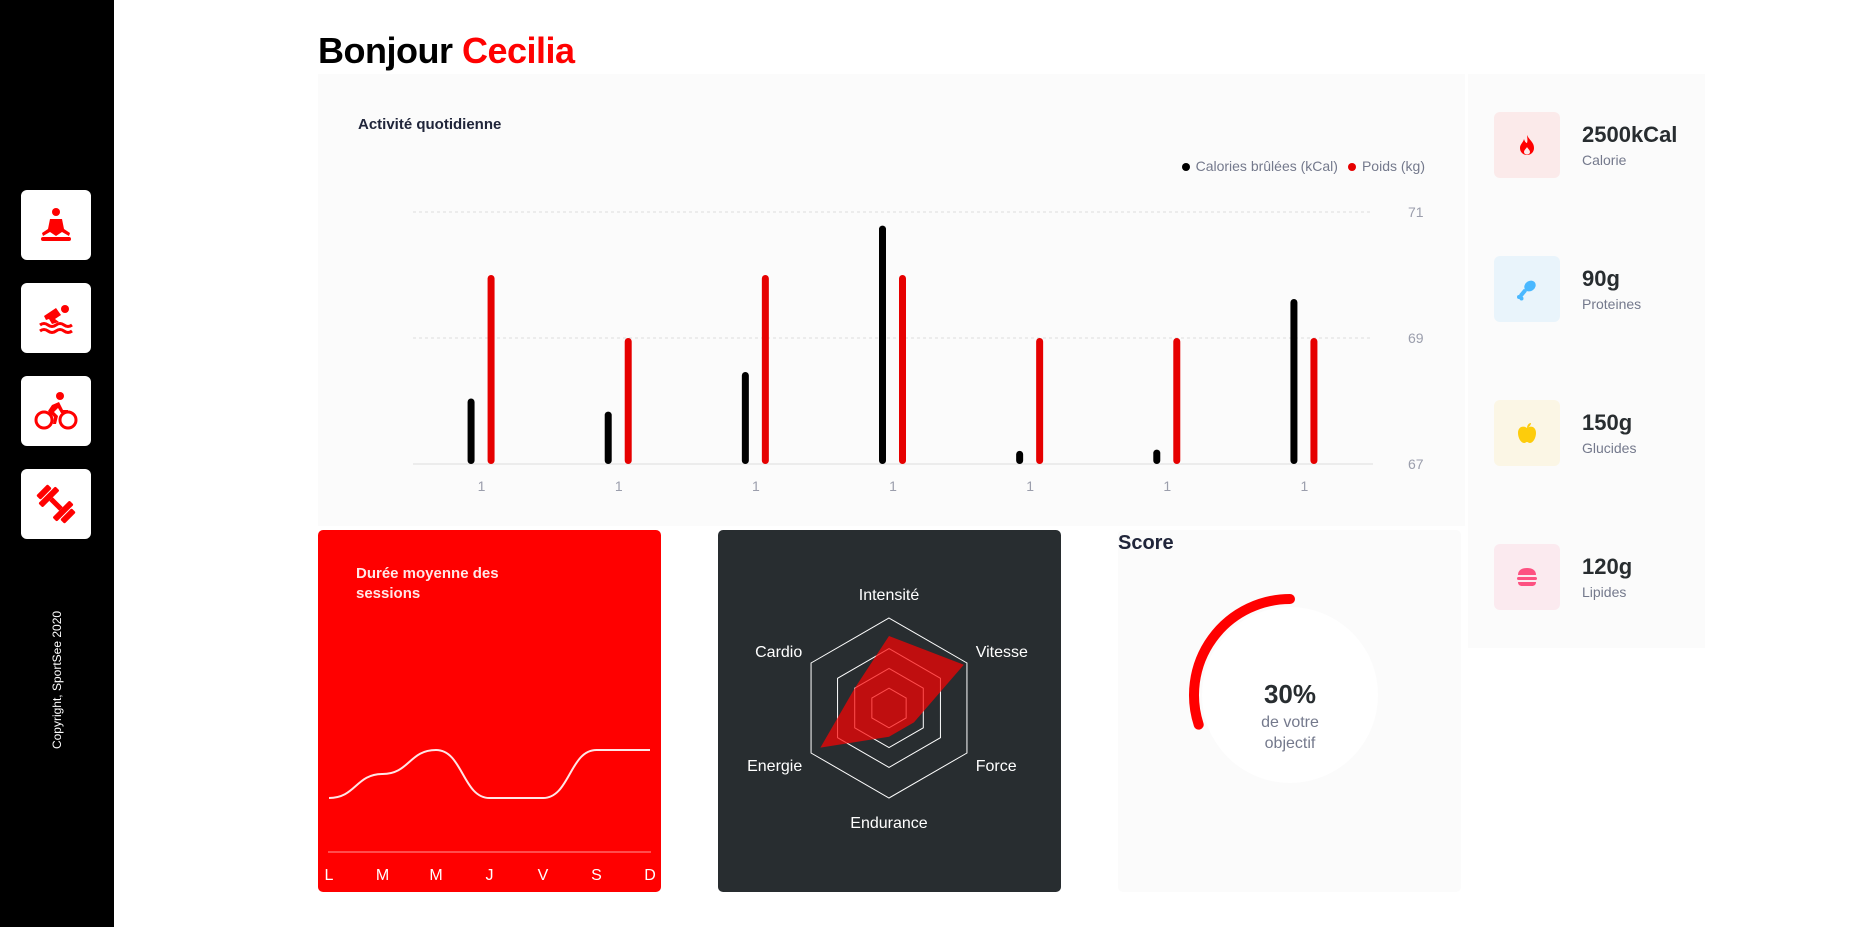 This screenshot has width=1870, height=927. I want to click on score-title: Score, so click(1146, 543).